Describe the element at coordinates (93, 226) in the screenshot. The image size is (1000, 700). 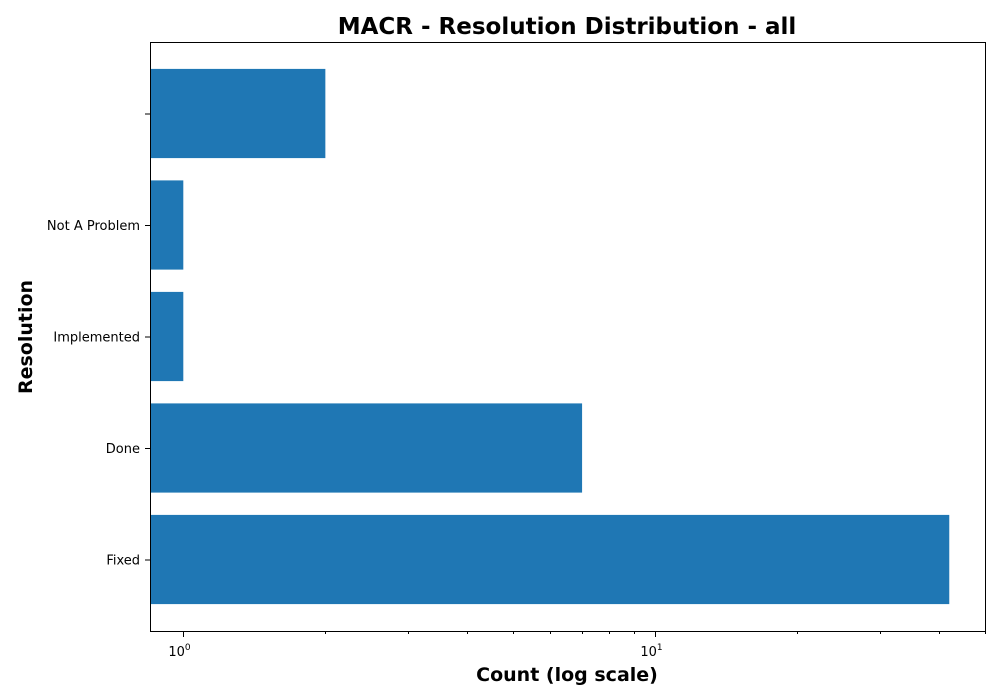
I see `y-tick-label: Not A Problem` at that location.